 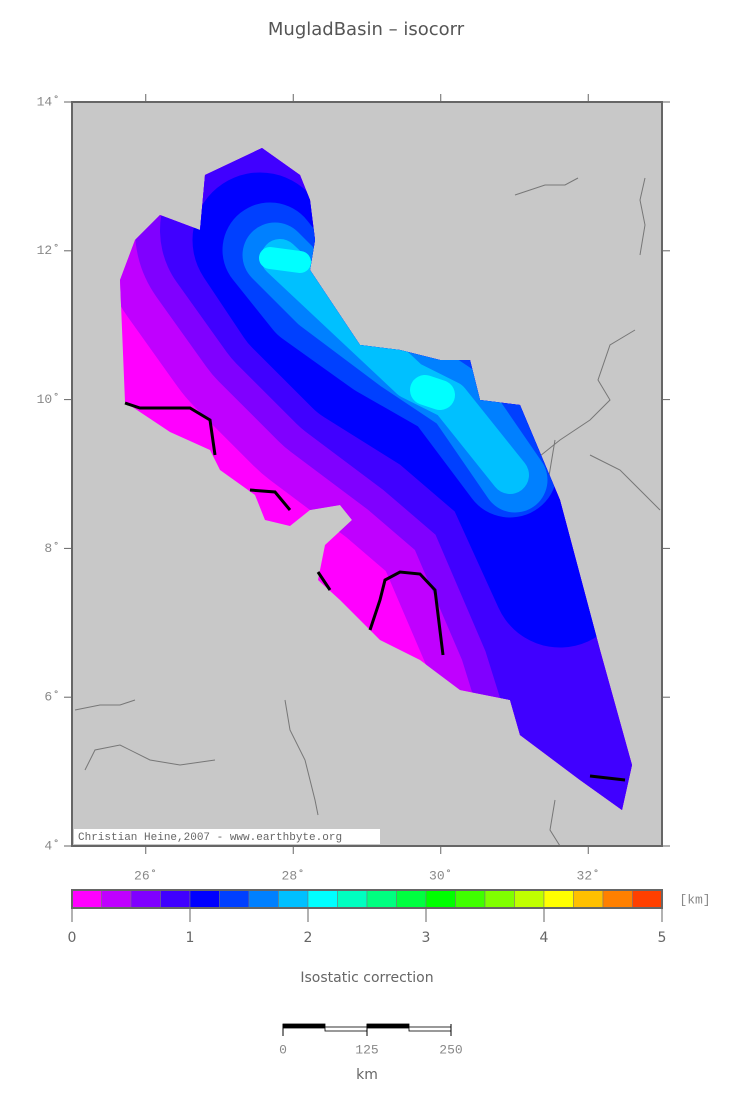 What do you see at coordinates (367, 1075) in the screenshot?
I see `scale-unit: km` at bounding box center [367, 1075].